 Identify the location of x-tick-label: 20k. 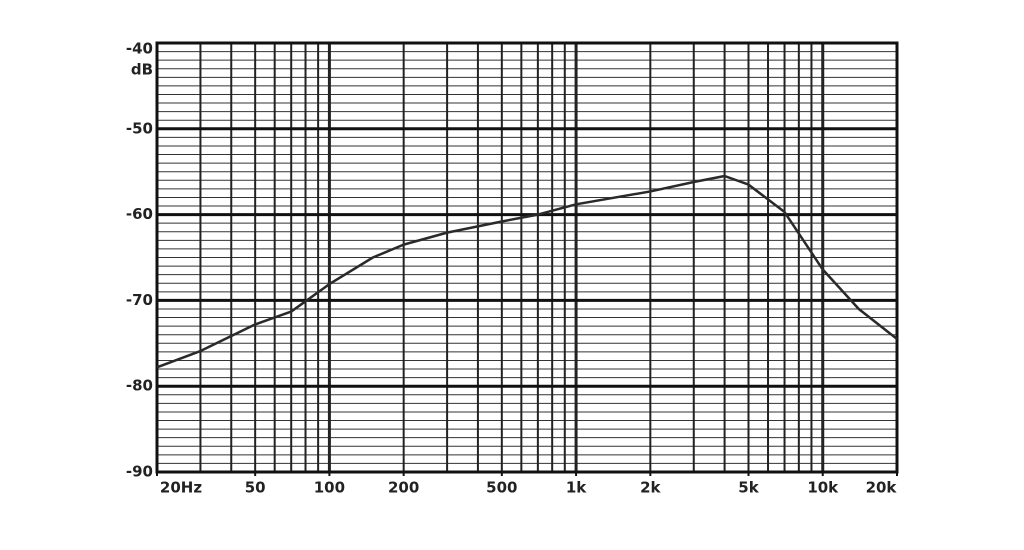
(882, 488).